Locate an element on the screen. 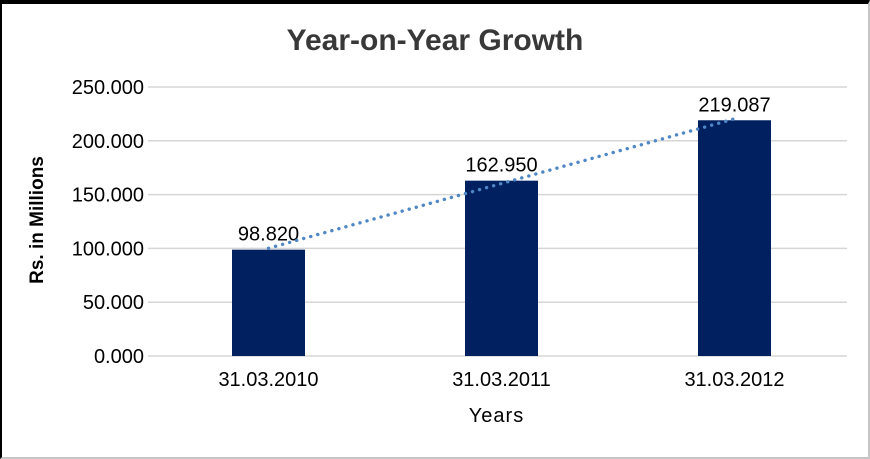 The width and height of the screenshot is (870, 459). x-category-label: 31.03.2012 is located at coordinates (734, 380).